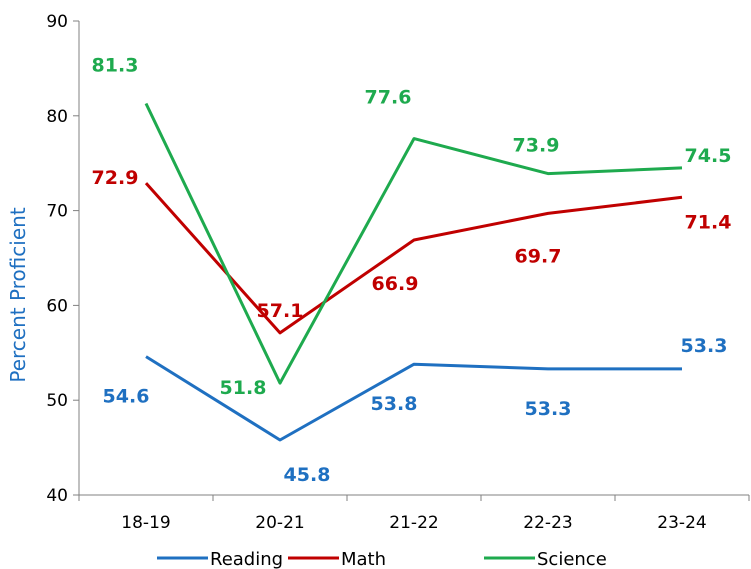 This screenshot has width=751, height=569. Describe the element at coordinates (246, 559) in the screenshot. I see `legend-label-reading: Reading` at that location.